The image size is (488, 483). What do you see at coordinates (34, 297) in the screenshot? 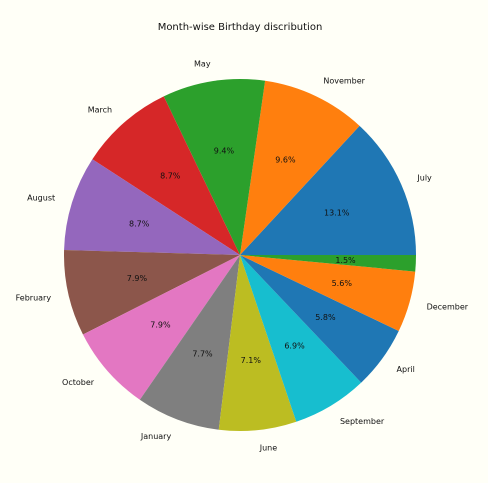
I see `slice-label-february: February` at bounding box center [34, 297].